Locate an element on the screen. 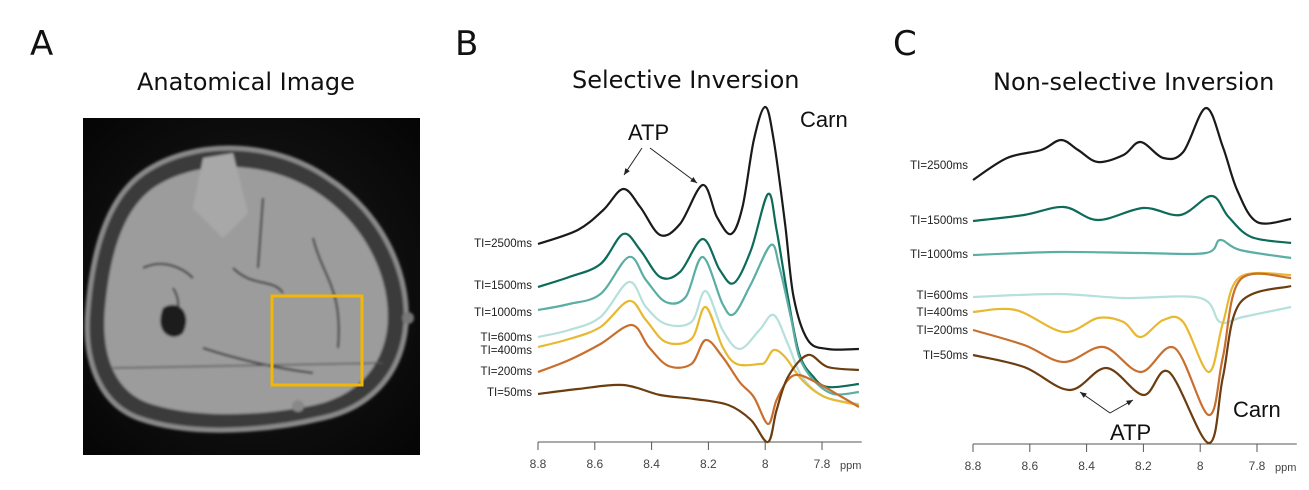  panel-a-letter: A is located at coordinates (42, 44).